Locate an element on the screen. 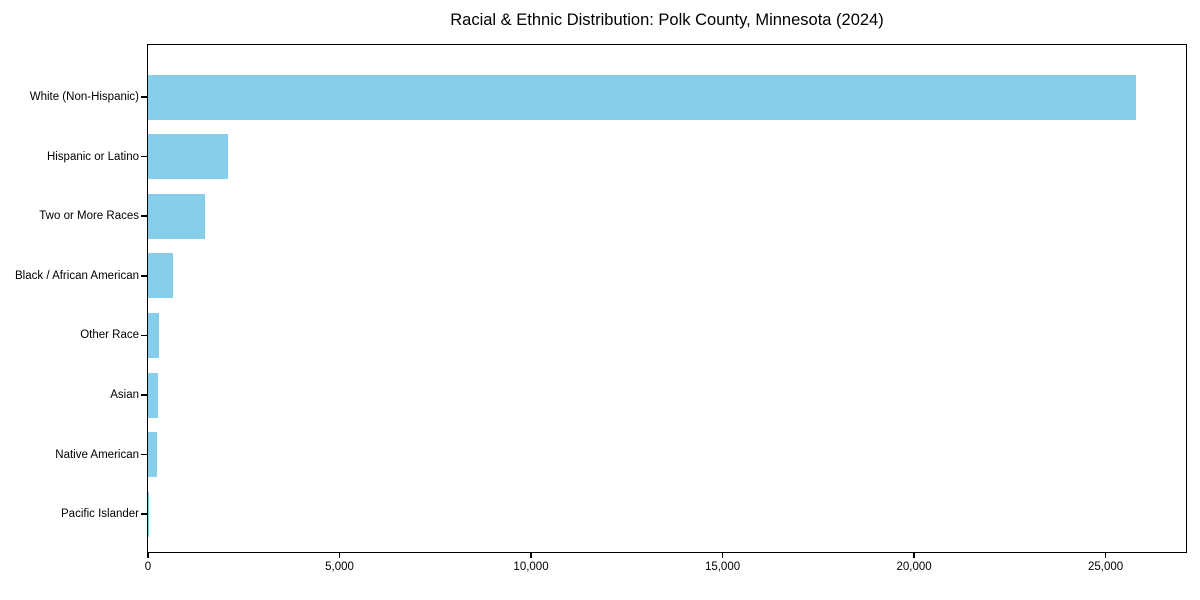 This screenshot has height=600, width=1200. y-axis-label: White (Non-Hispanic) is located at coordinates (84, 97).